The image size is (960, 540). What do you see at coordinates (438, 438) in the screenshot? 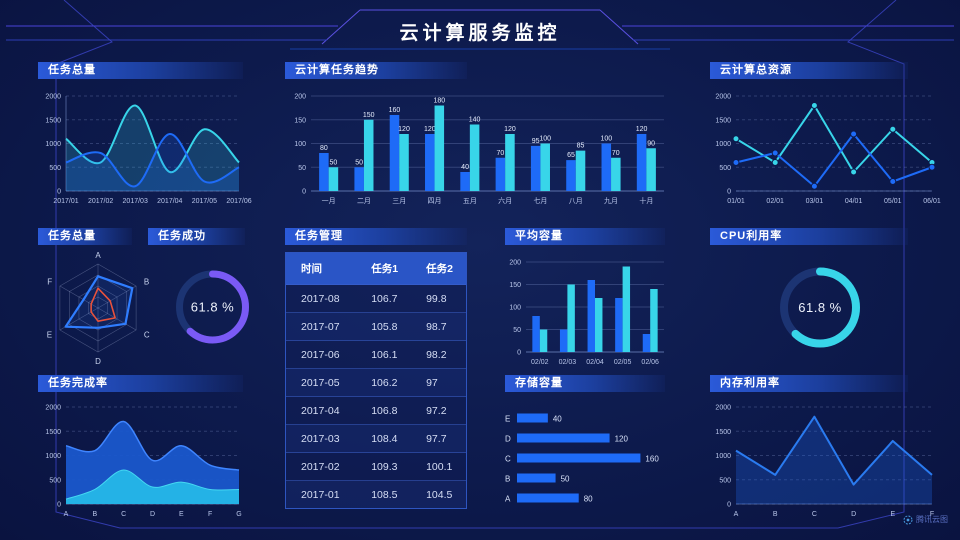
I see `table-cell: 97.7` at bounding box center [438, 438].